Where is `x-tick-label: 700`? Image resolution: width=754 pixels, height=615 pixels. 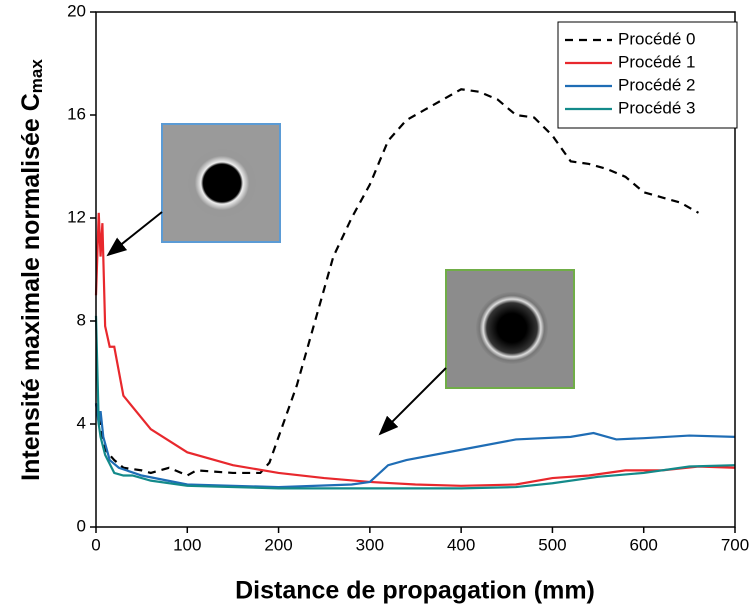
x-tick-label: 700 is located at coordinates (735, 544).